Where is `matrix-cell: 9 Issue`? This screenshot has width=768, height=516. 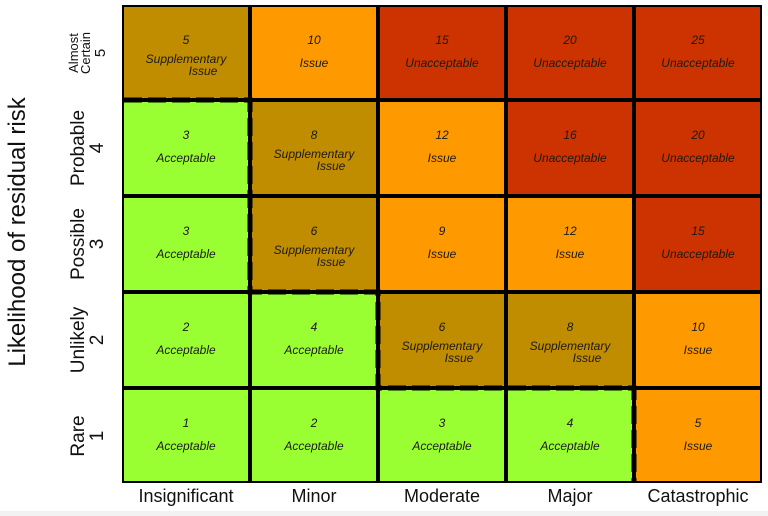
matrix-cell: 9 Issue is located at coordinates (442, 244).